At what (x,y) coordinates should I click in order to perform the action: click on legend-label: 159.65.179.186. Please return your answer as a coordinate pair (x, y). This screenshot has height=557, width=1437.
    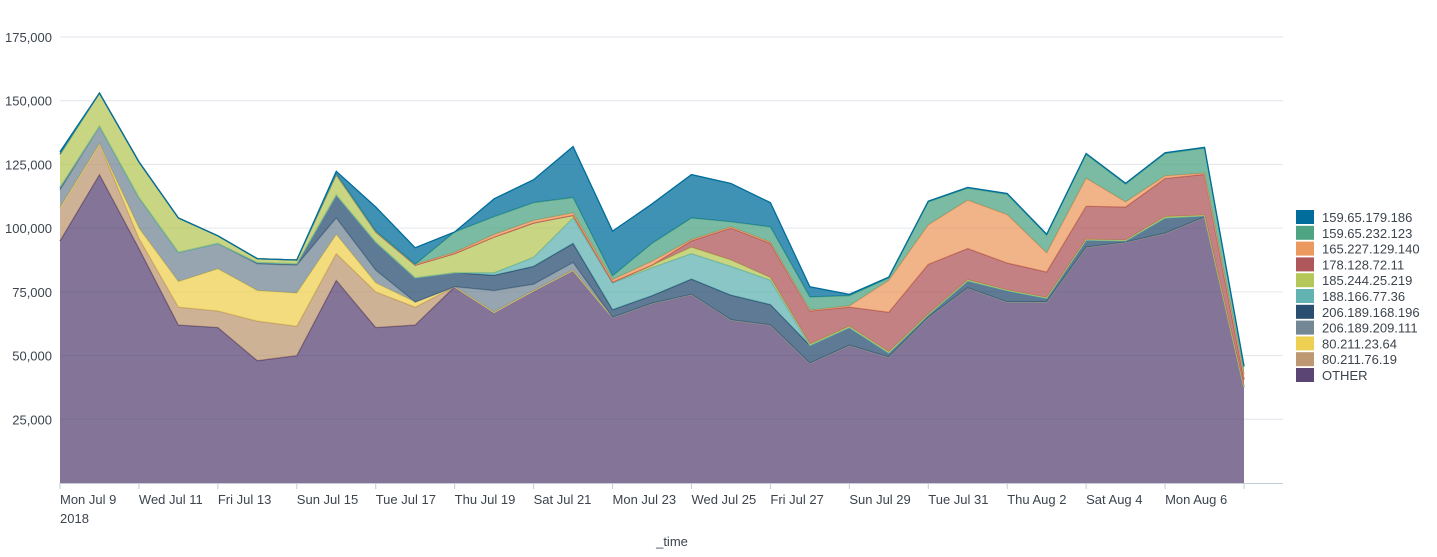
    Looking at the image, I should click on (1367, 217).